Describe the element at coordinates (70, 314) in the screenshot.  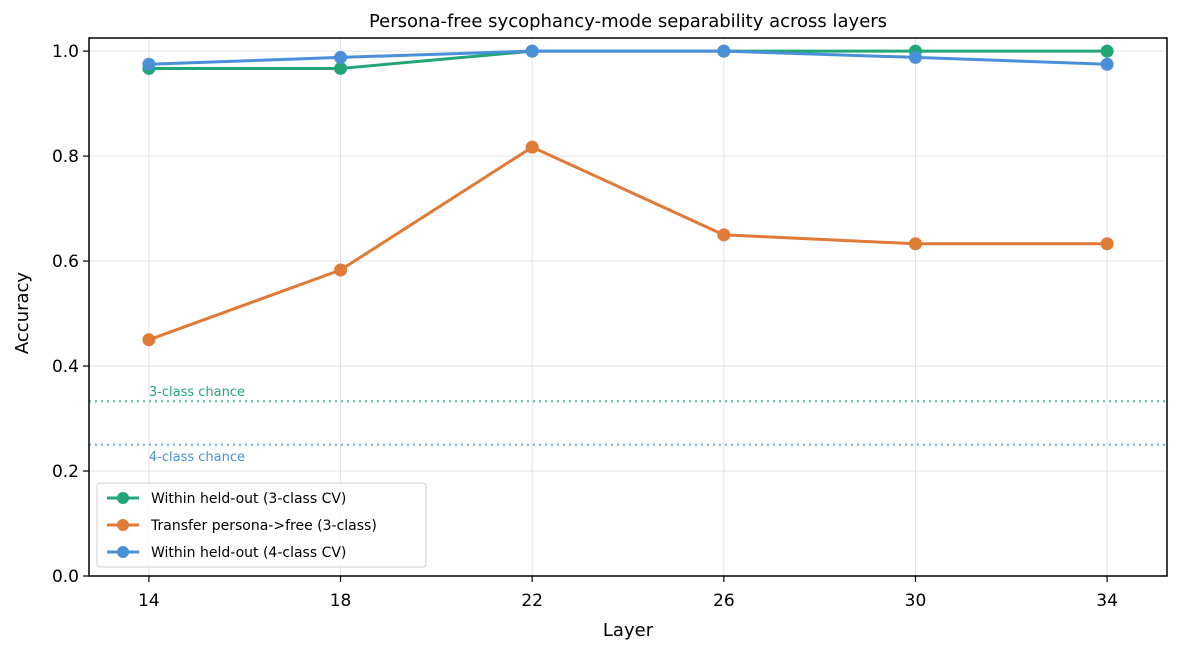
I see `y-axis: 0.0 0.2 0.4 0.6 0.8 1.0` at that location.